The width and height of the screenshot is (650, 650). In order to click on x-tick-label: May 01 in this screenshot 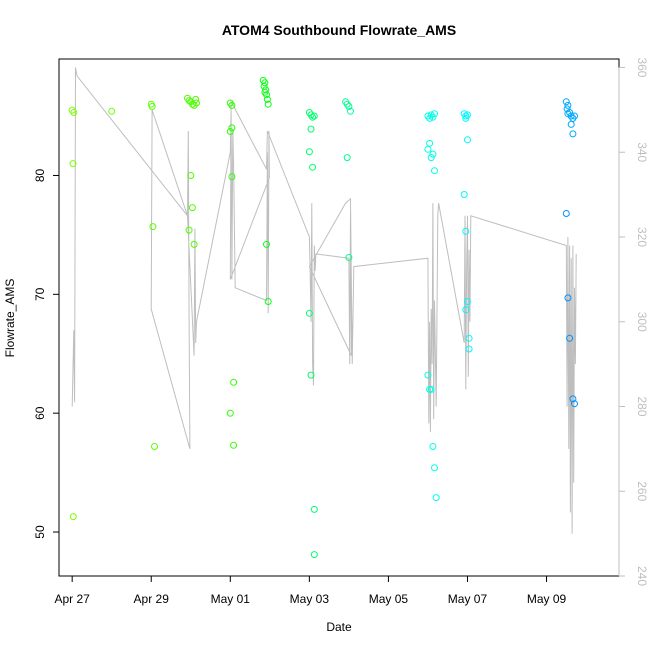, I will do `click(231, 599)`.